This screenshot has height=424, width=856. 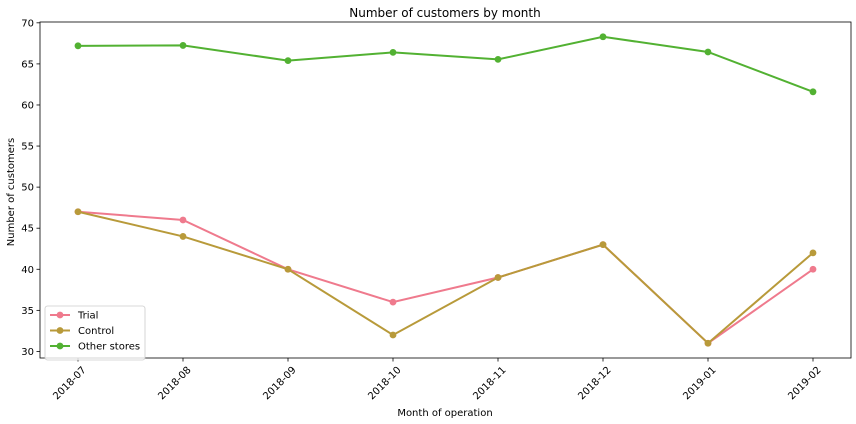 I want to click on y-tick-label: 50, so click(x=27, y=188).